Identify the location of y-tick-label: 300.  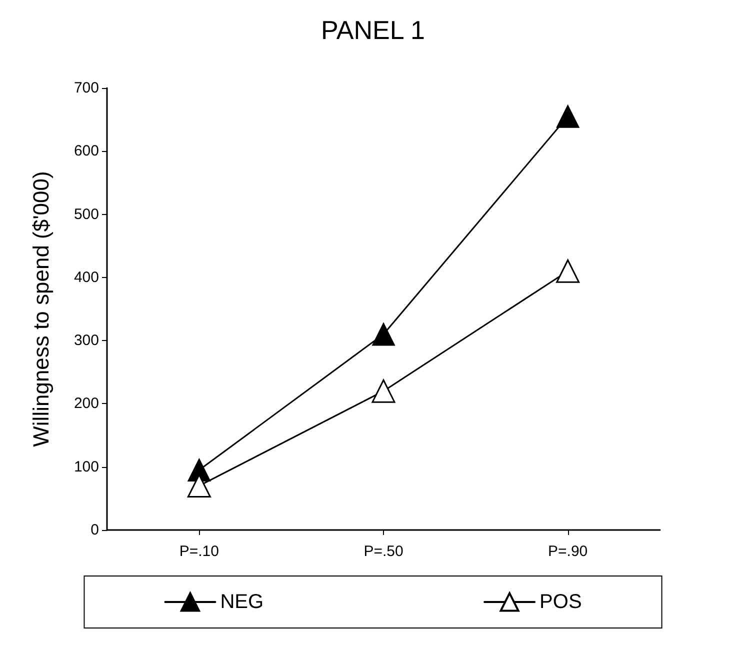
(86, 341).